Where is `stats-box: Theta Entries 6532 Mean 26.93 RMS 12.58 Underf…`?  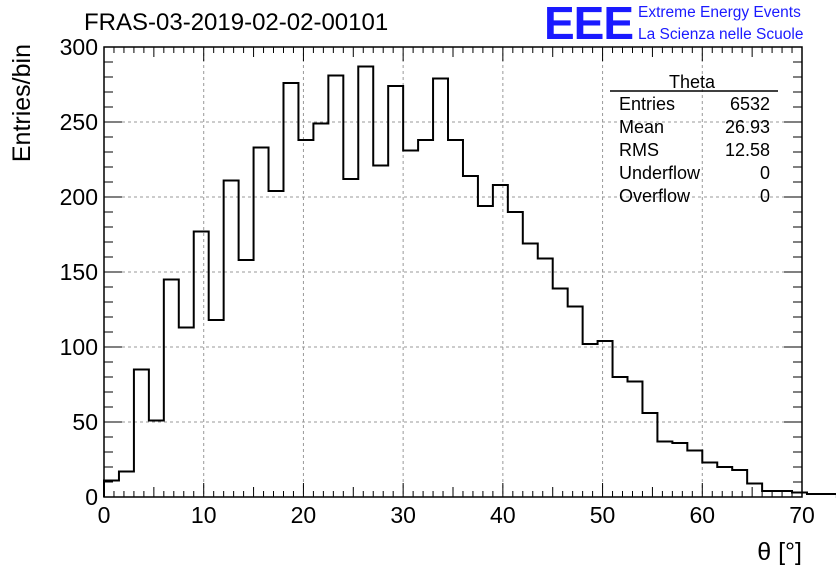
stats-box: Theta Entries 6532 Mean 26.93 RMS 12.58 Underf… is located at coordinates (694, 139).